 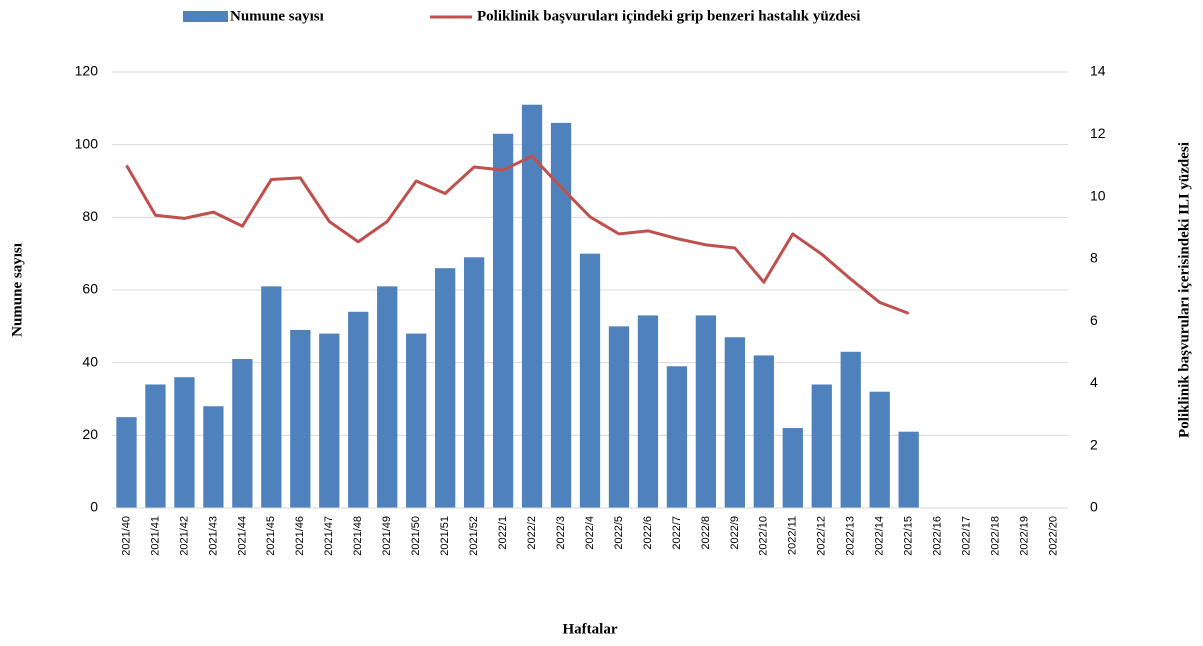 What do you see at coordinates (277, 16) in the screenshot?
I see `legend-label: Numune sayısı` at bounding box center [277, 16].